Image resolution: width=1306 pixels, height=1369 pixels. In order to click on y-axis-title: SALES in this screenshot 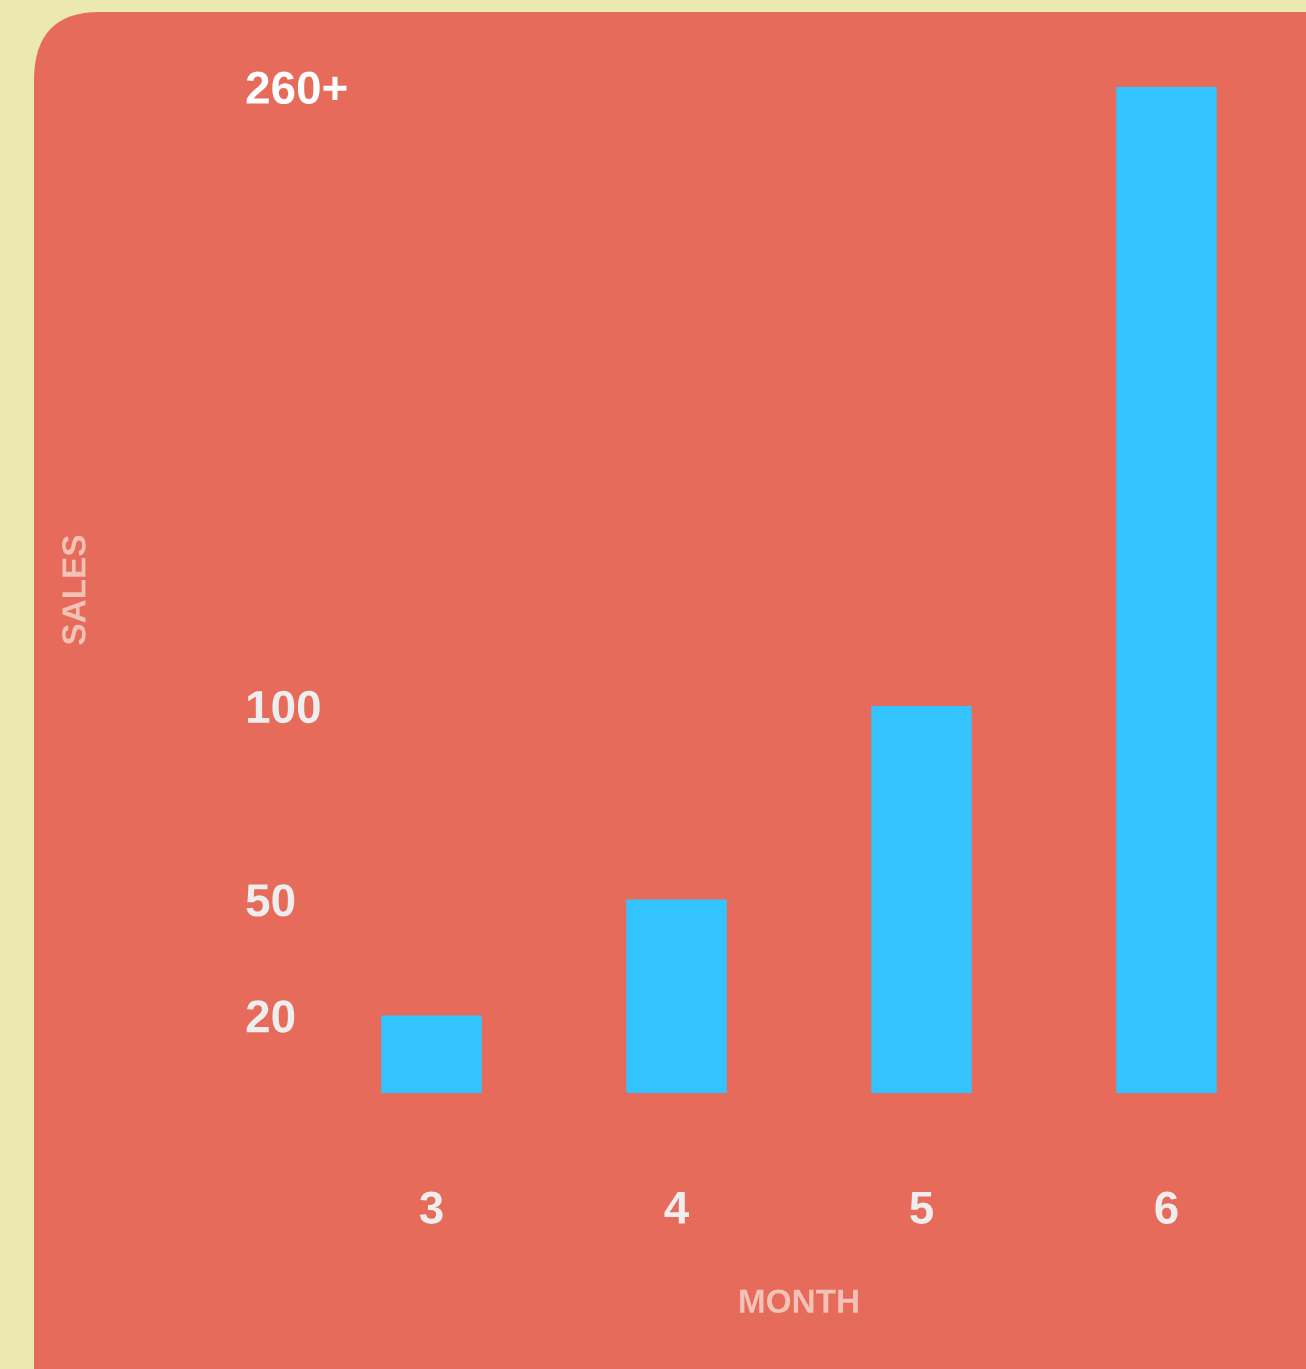, I will do `click(74, 590)`.